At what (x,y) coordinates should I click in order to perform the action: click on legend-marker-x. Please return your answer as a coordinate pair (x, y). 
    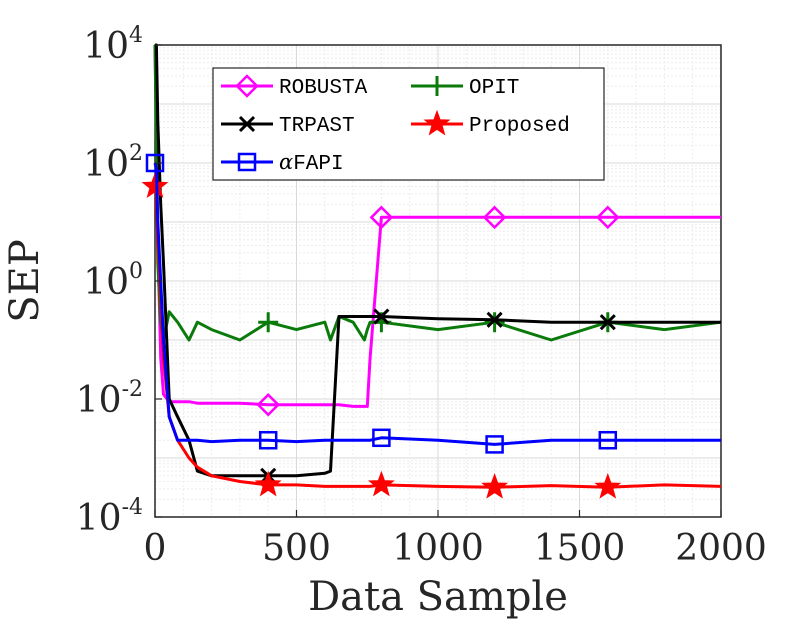
    Looking at the image, I should click on (247, 124).